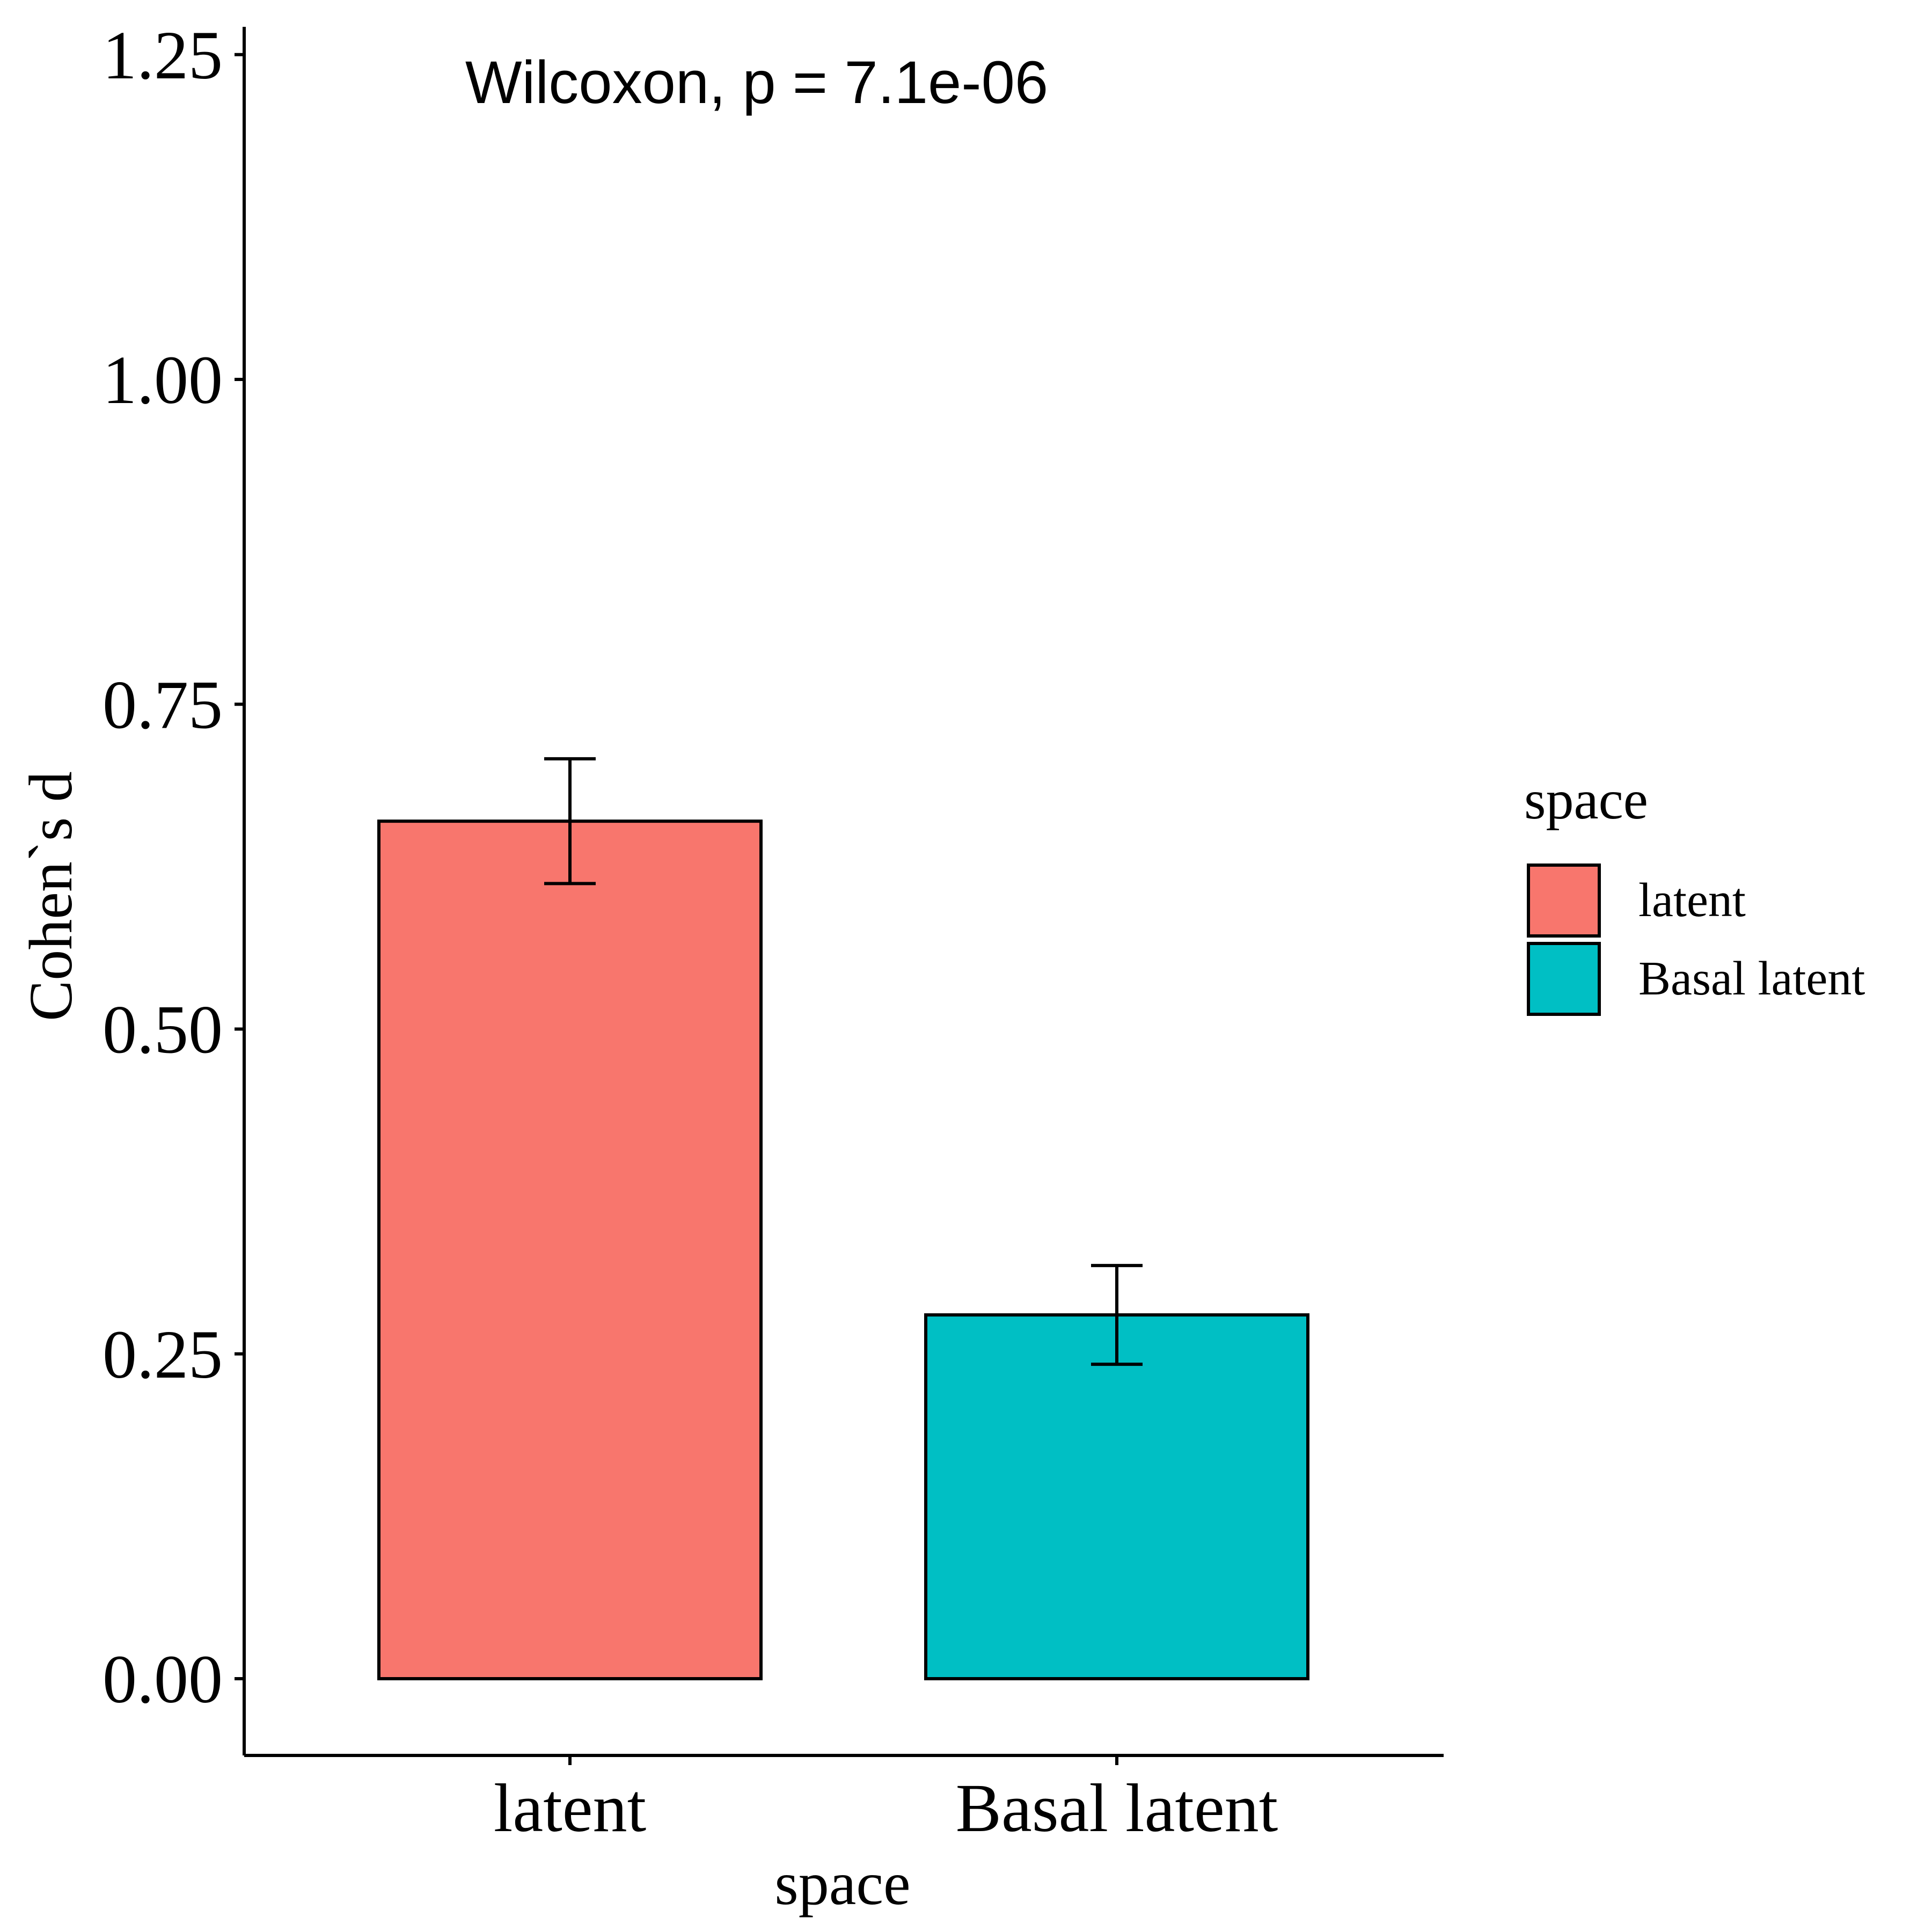  Describe the element at coordinates (163, 1679) in the screenshot. I see `y-tick-label: 0.00` at that location.